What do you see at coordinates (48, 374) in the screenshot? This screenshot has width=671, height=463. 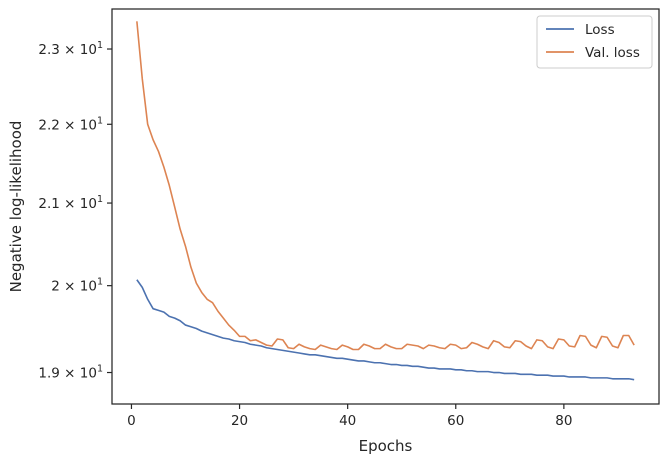 I see `y-tick-mantissa: 1.9` at bounding box center [48, 374].